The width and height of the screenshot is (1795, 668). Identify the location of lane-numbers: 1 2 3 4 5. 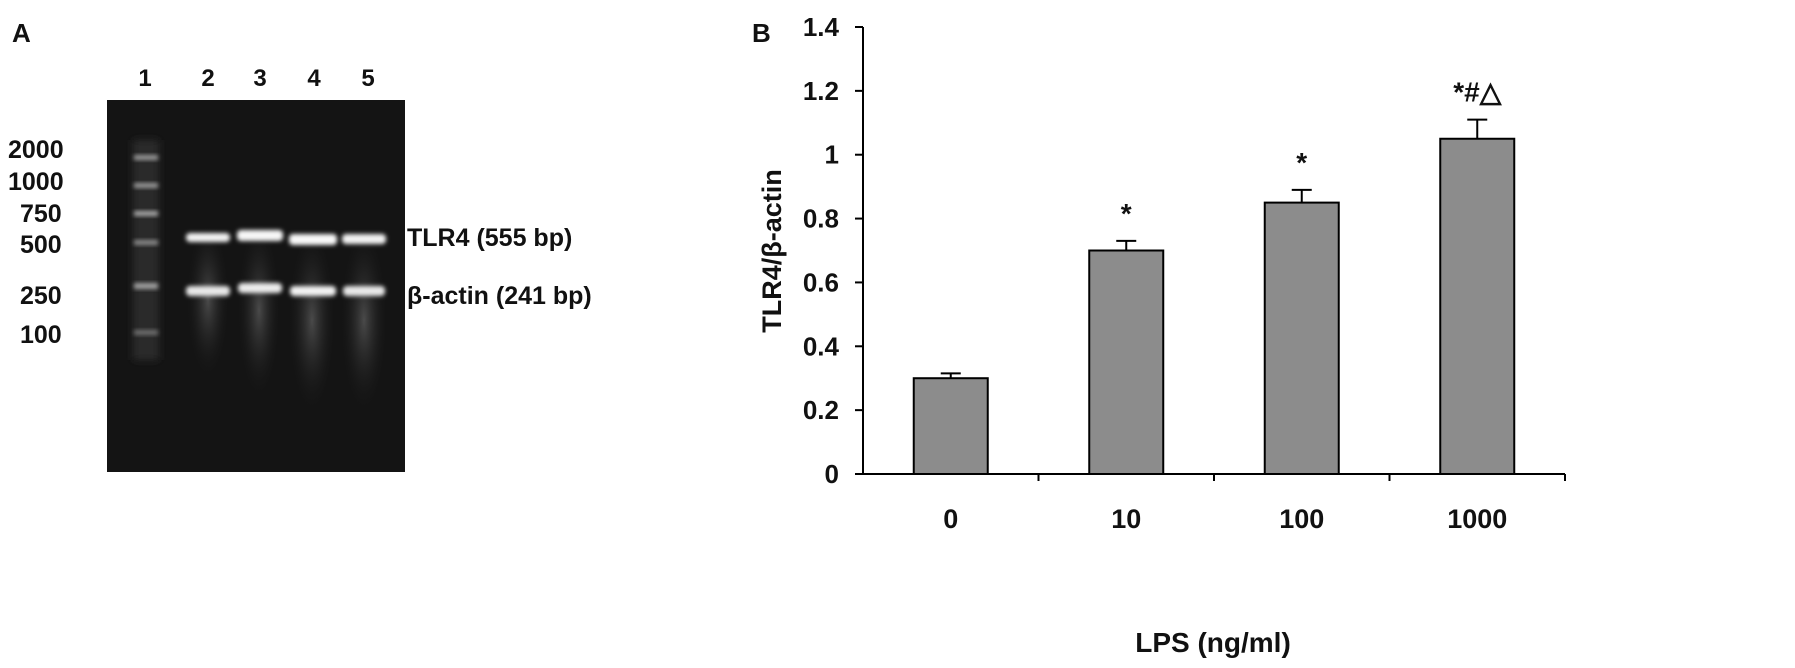
(256, 78).